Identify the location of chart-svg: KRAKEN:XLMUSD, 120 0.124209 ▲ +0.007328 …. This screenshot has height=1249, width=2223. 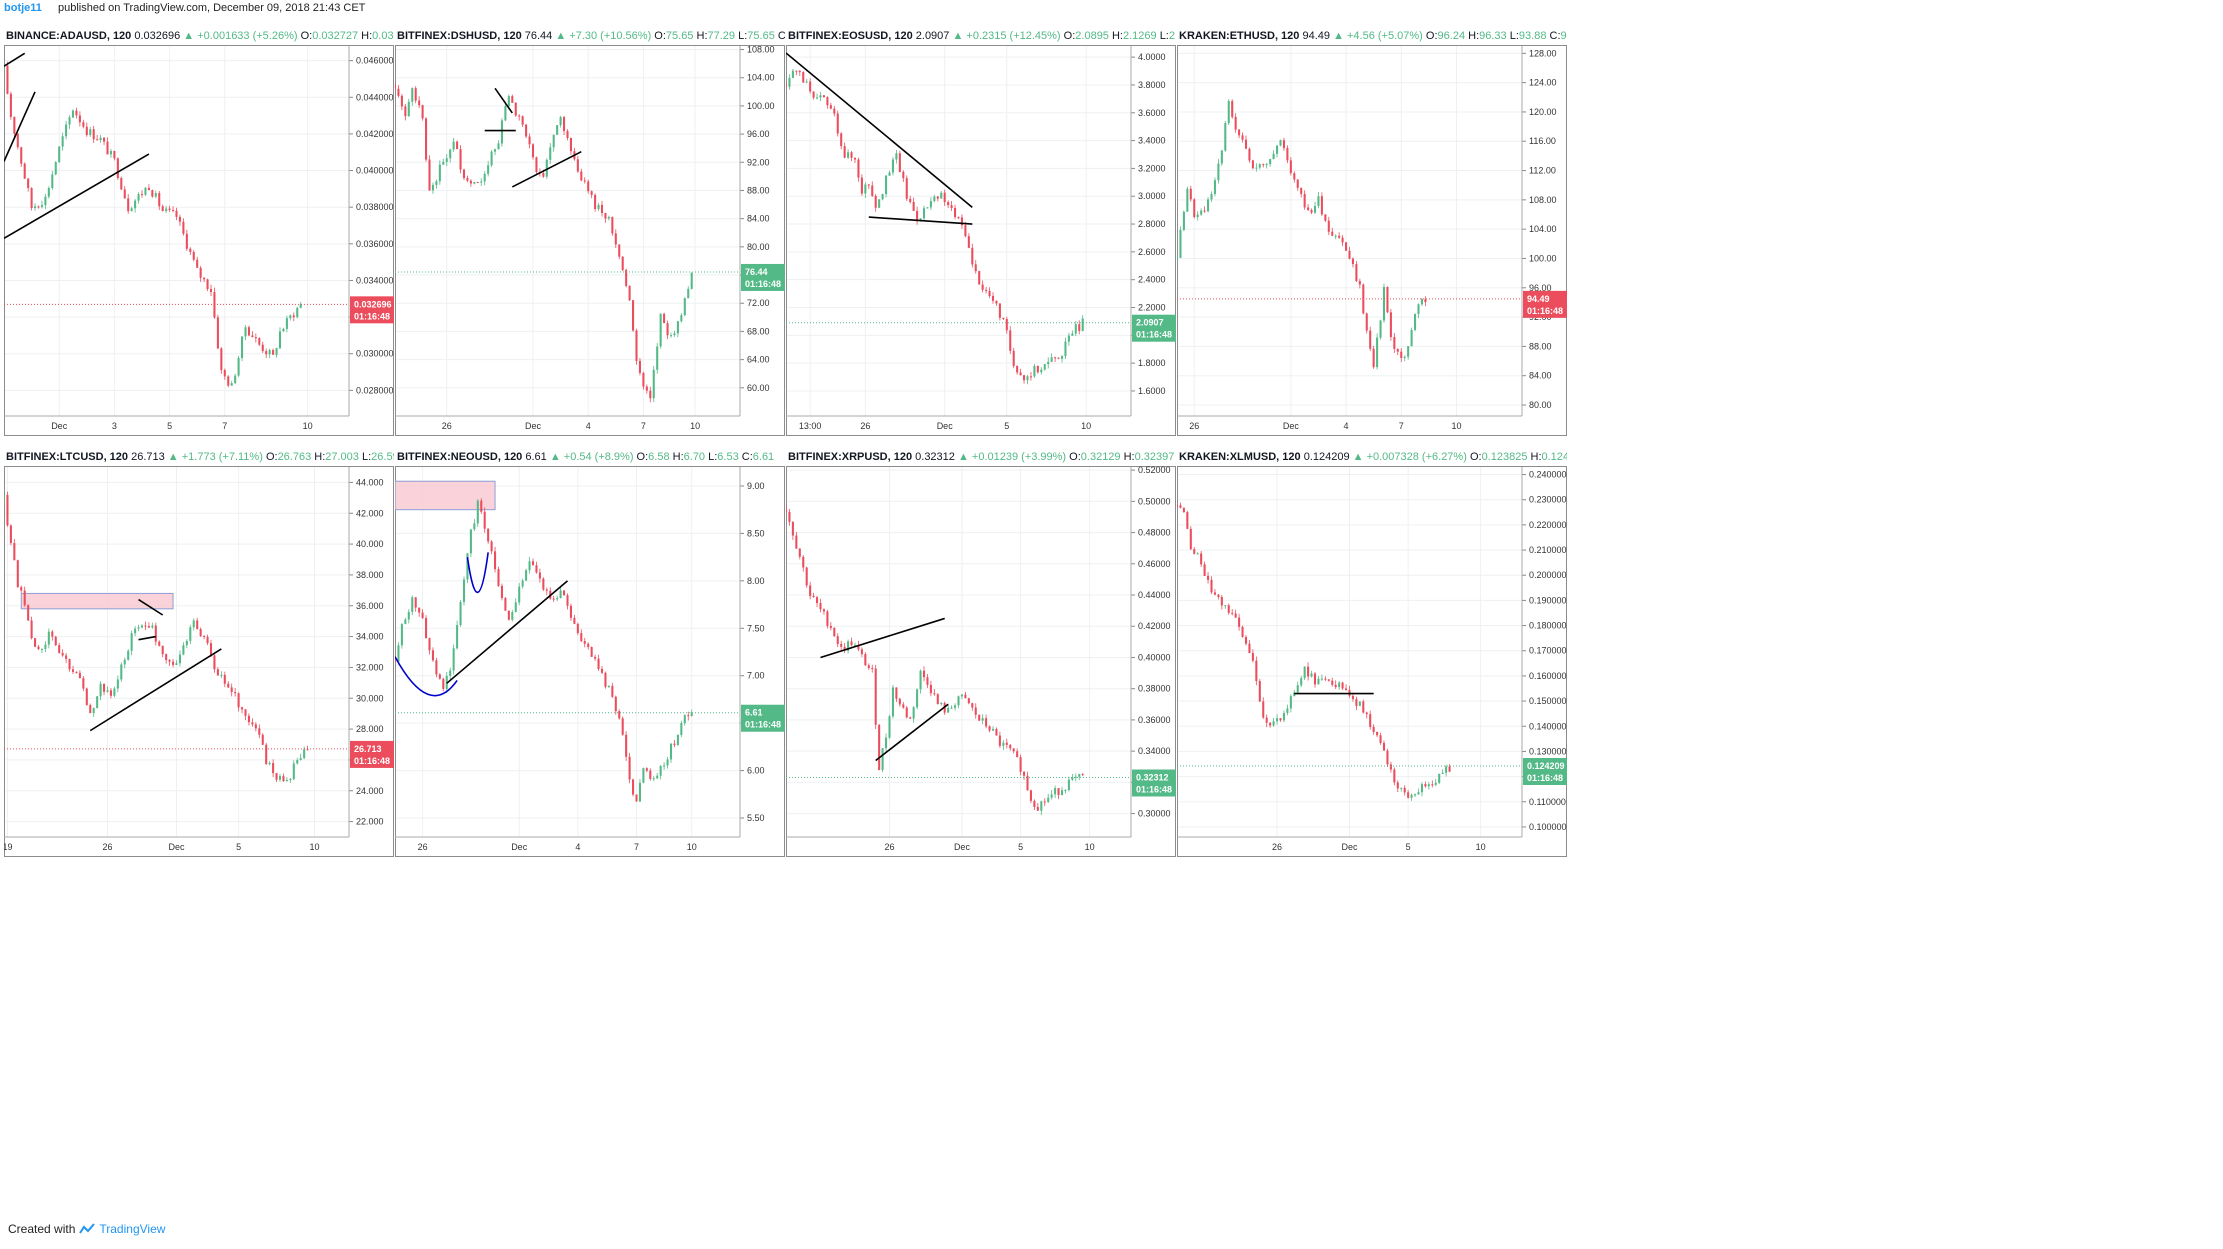
(1372, 647).